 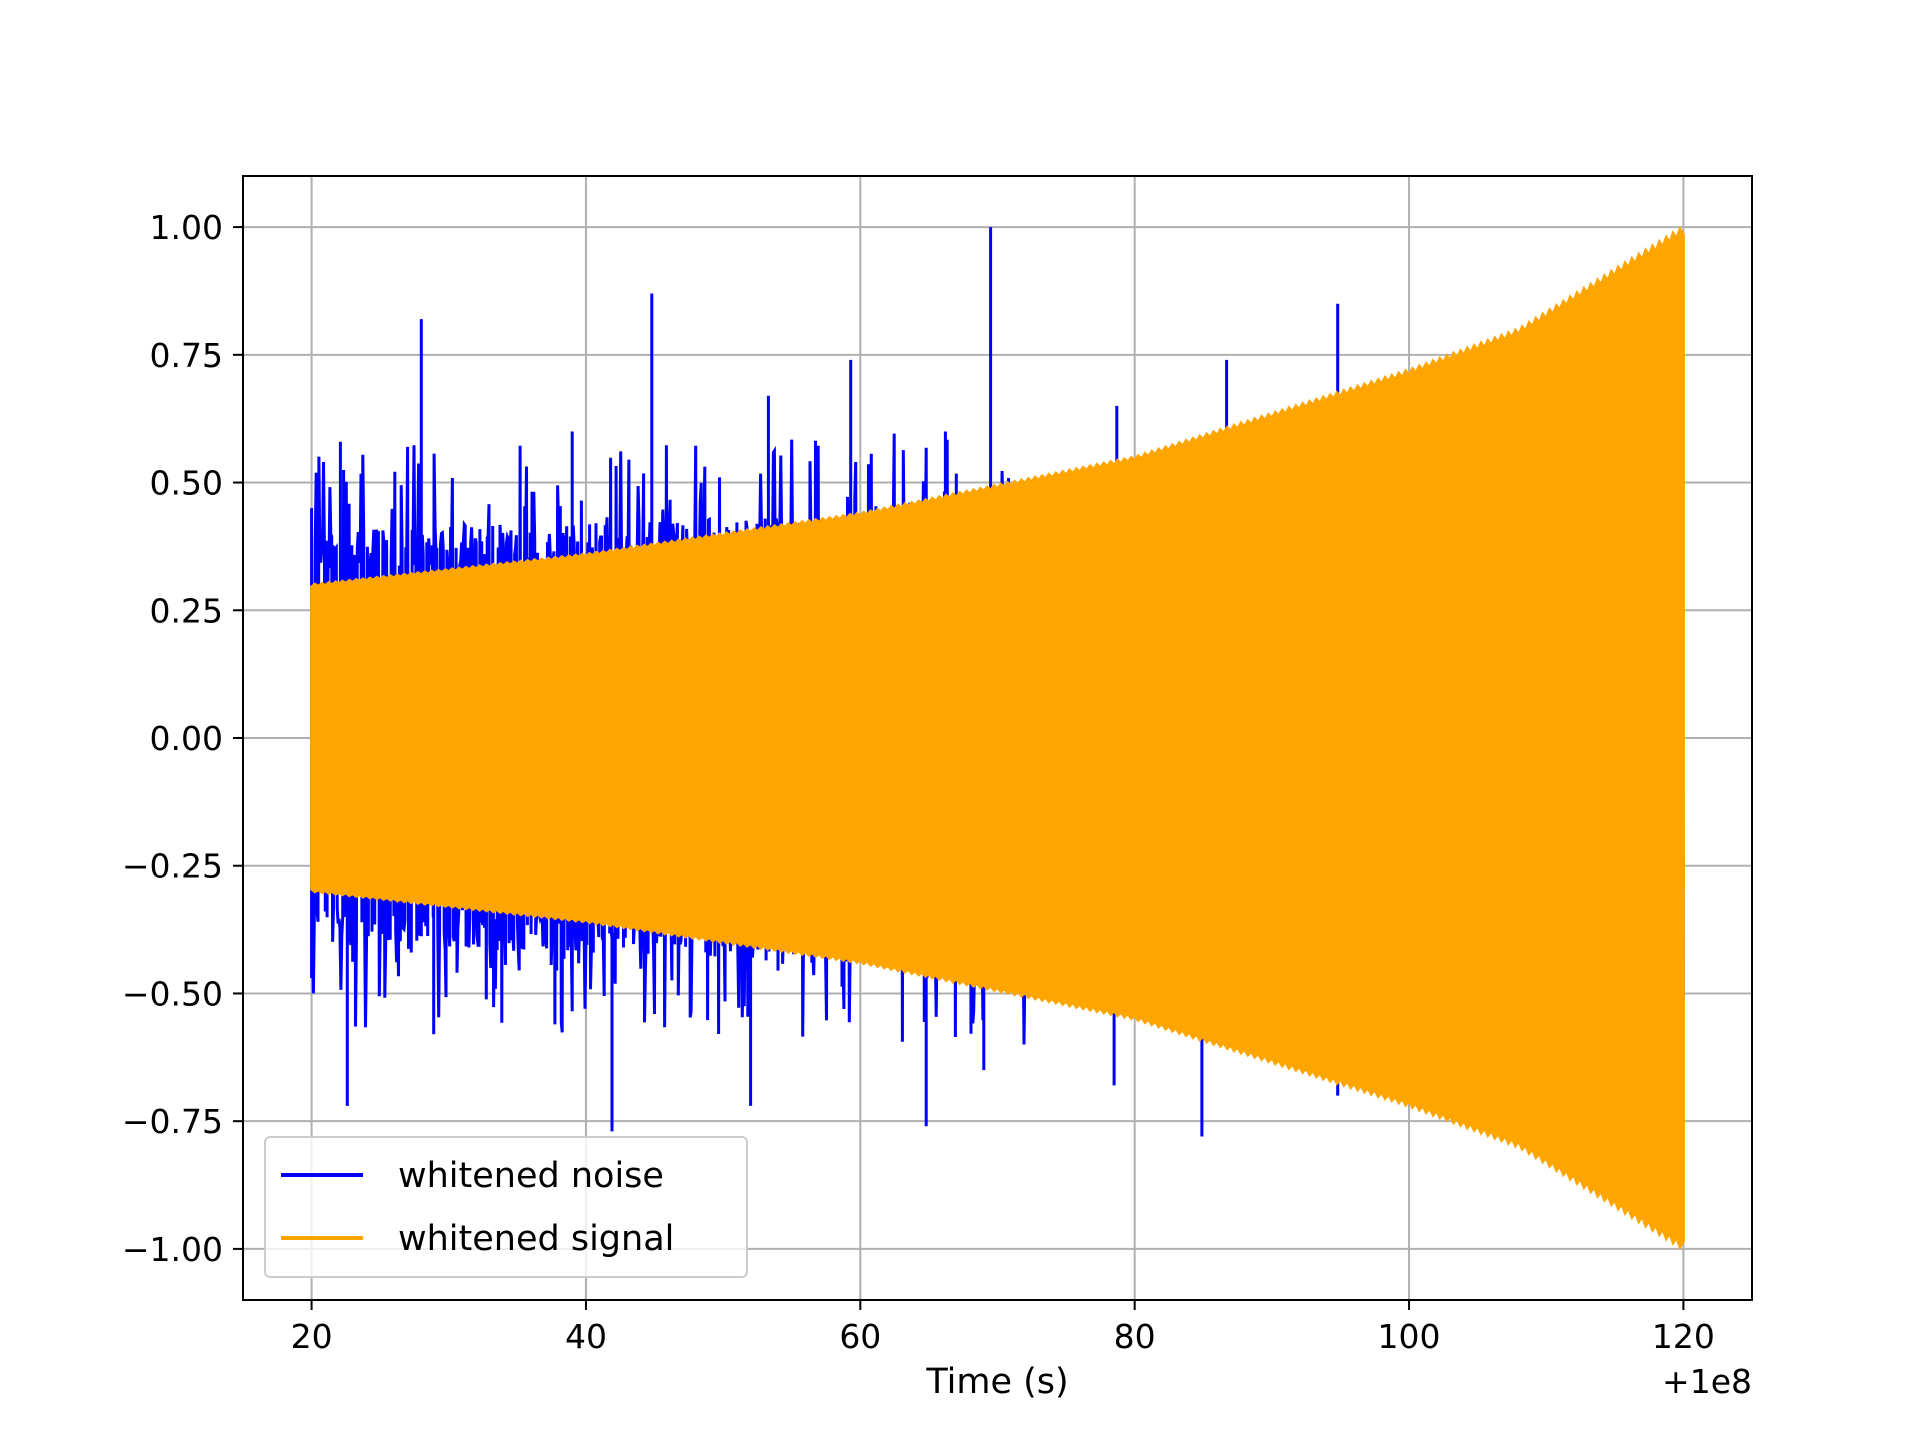 What do you see at coordinates (172, 1249) in the screenshot?
I see `y-tick-label: −1.00` at bounding box center [172, 1249].